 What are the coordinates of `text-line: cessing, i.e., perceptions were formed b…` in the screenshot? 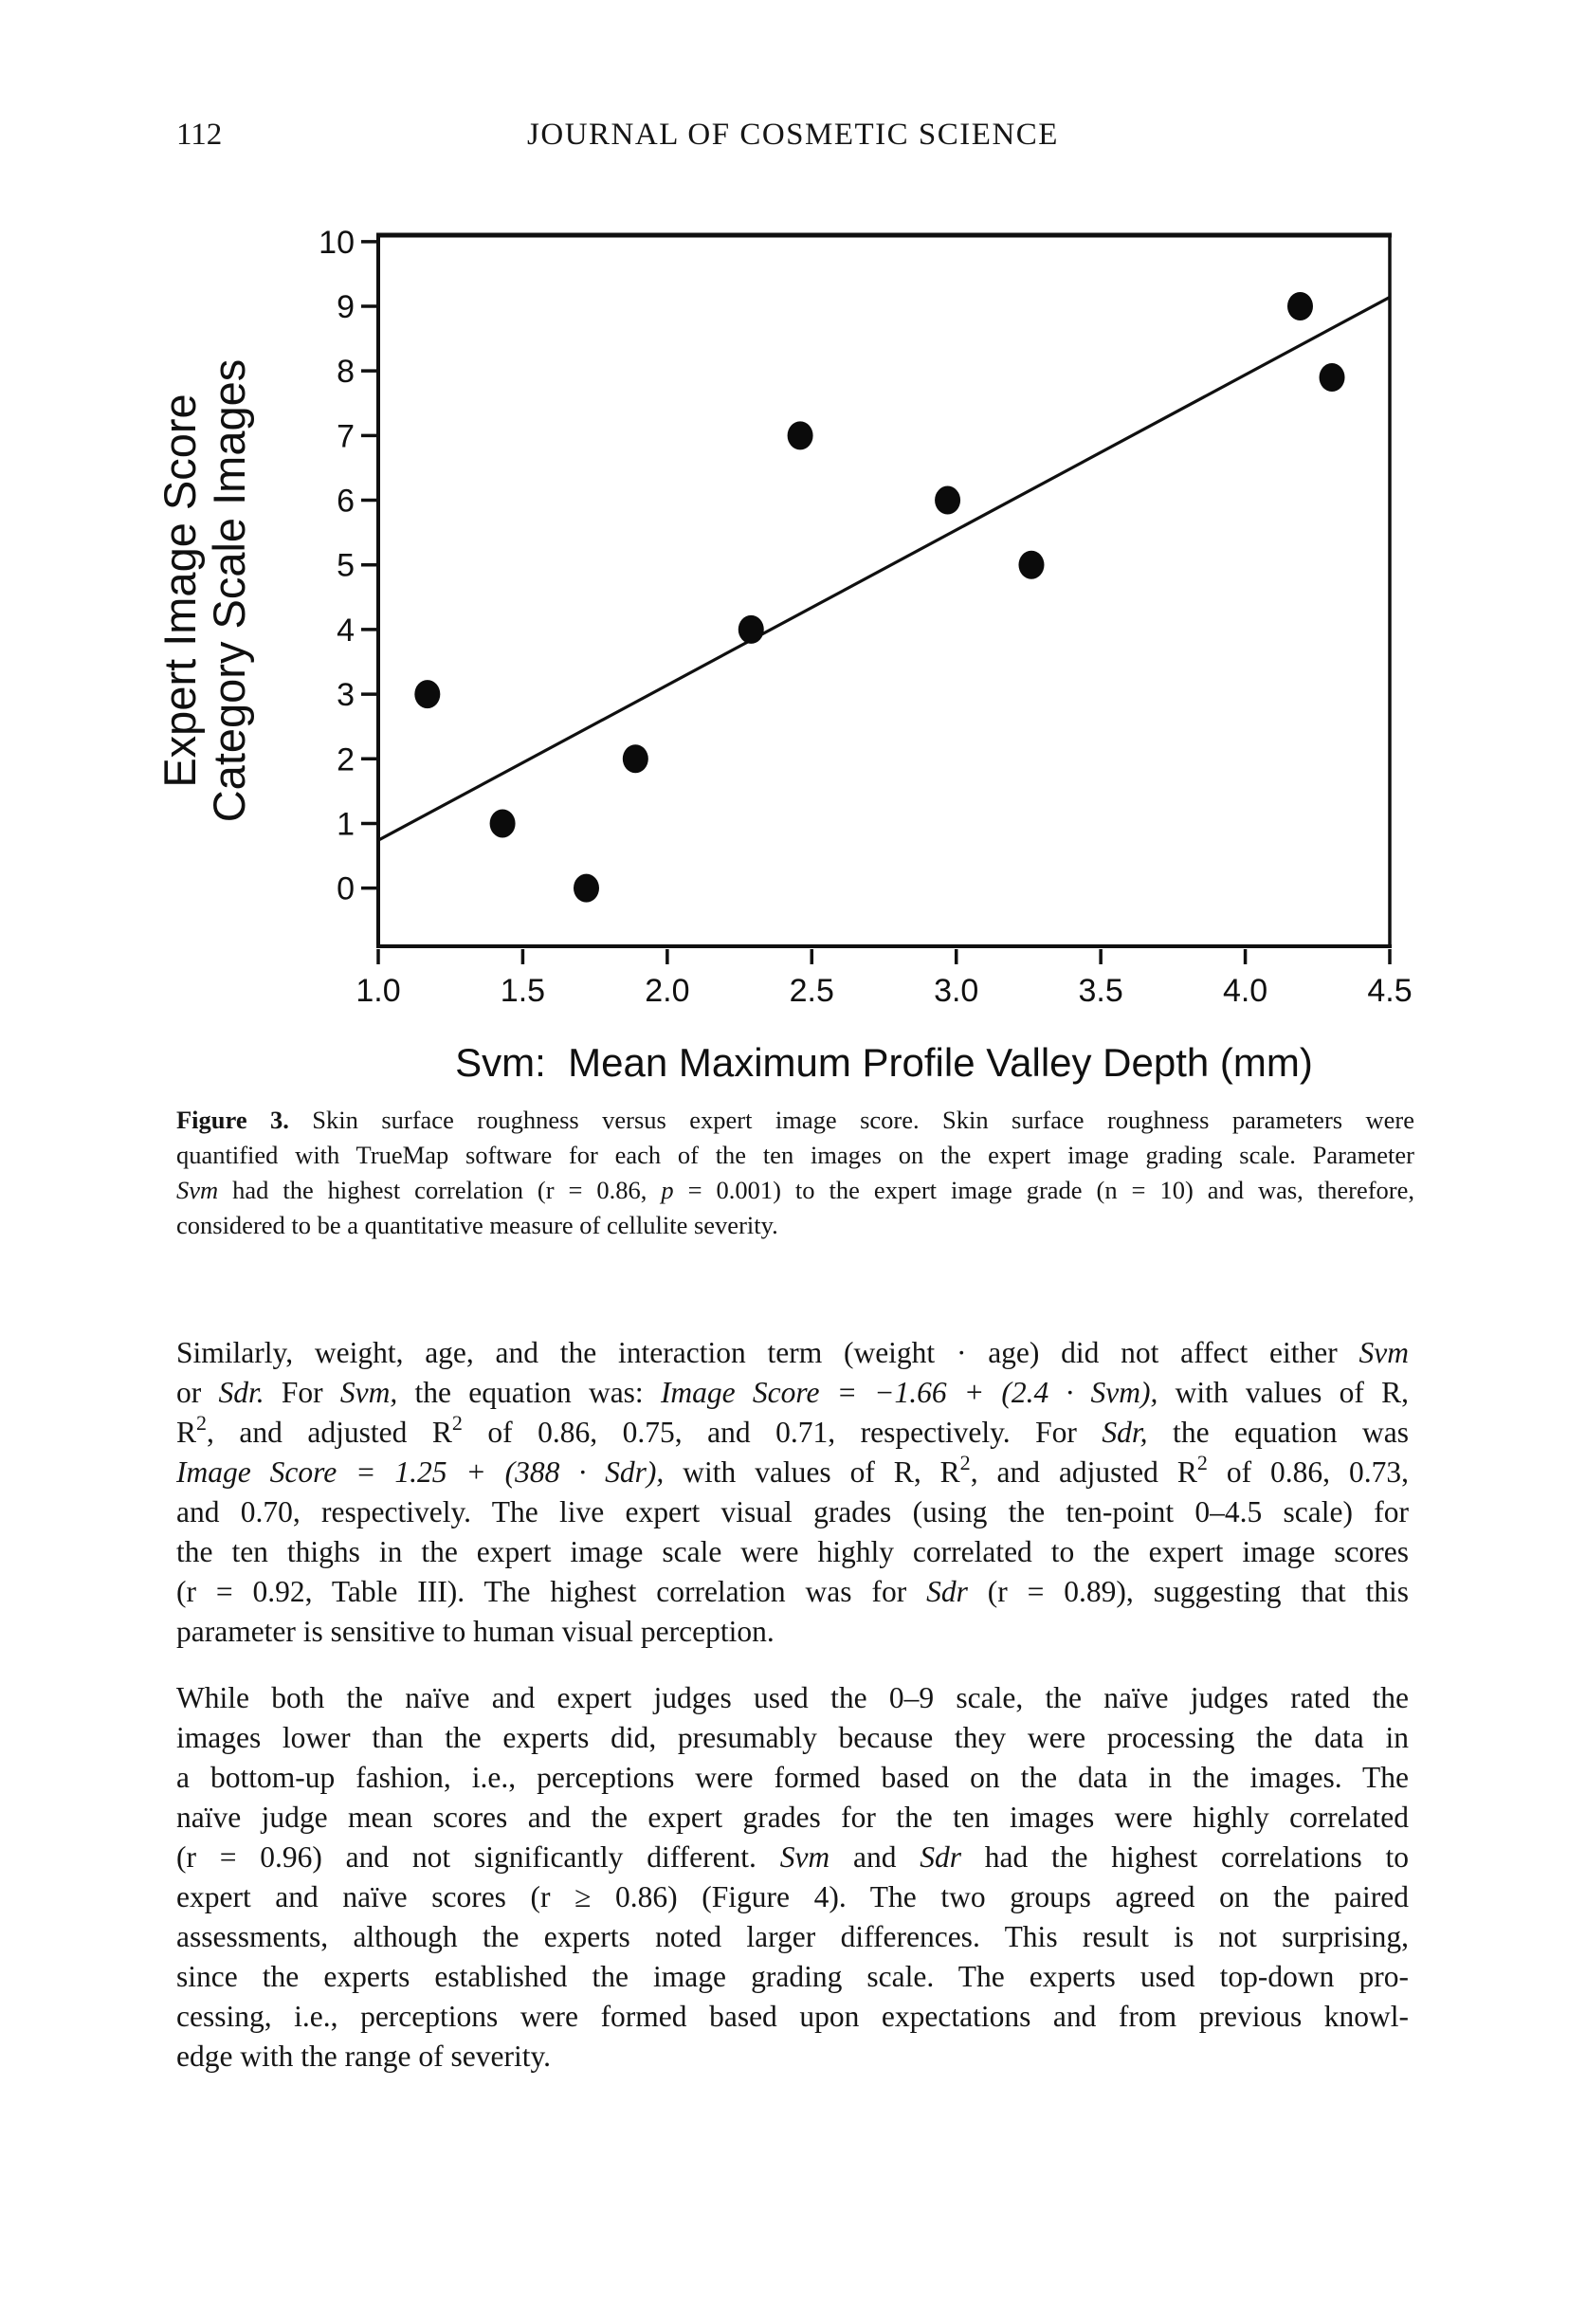 It's located at (792, 2016).